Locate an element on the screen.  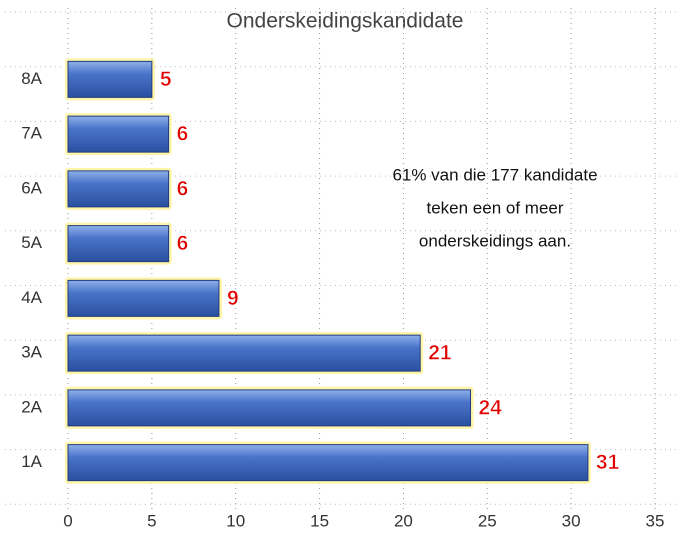
annotation: teken een of meer is located at coordinates (494, 207).